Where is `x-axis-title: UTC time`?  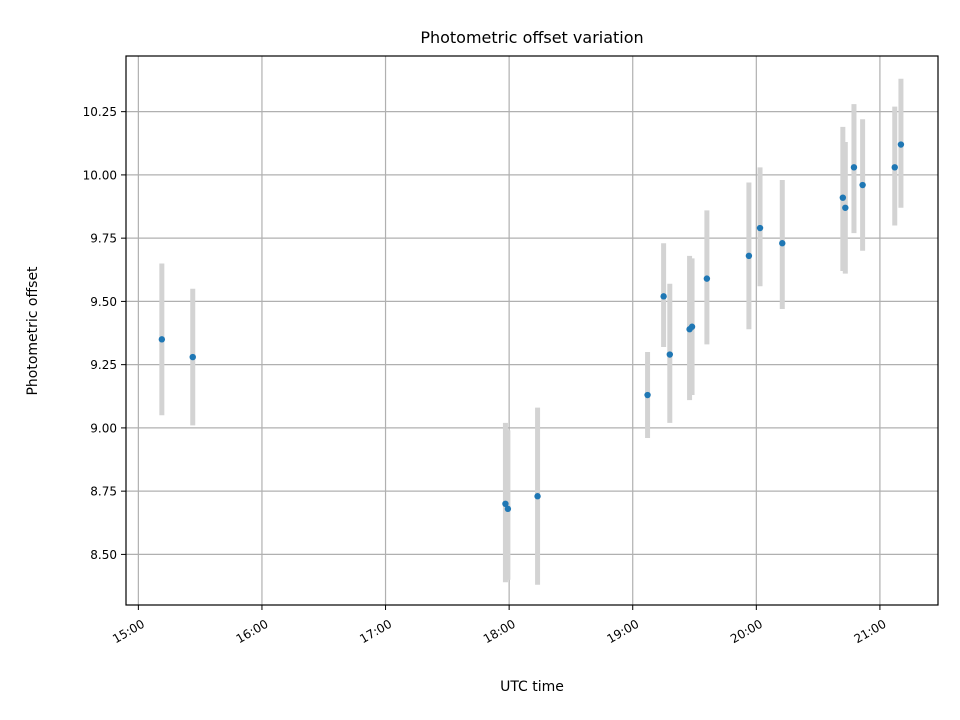 x-axis-title: UTC time is located at coordinates (532, 687).